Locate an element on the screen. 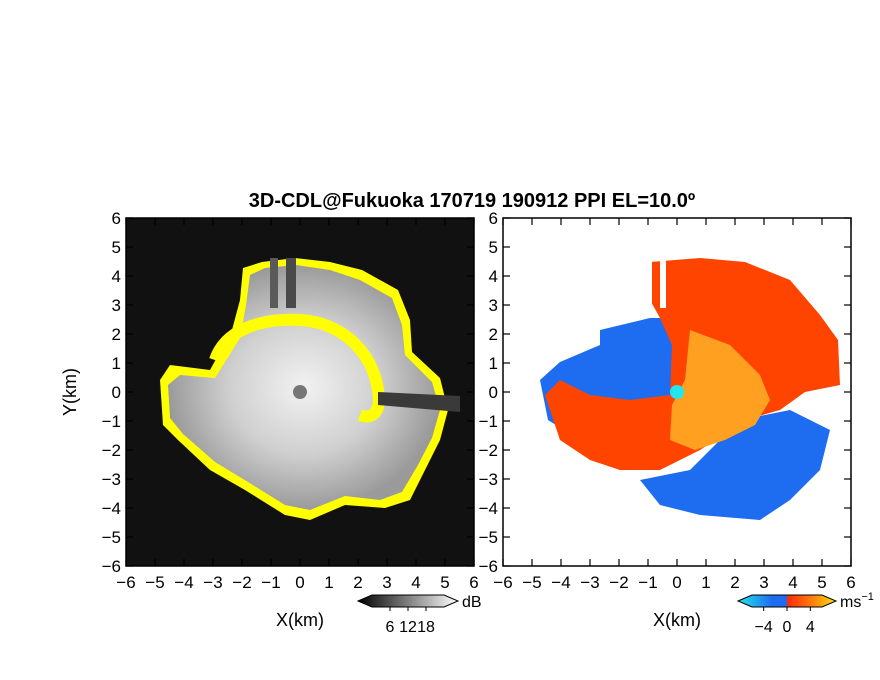 The image size is (880, 680). velocity-xtick-label: −3 is located at coordinates (589, 582).